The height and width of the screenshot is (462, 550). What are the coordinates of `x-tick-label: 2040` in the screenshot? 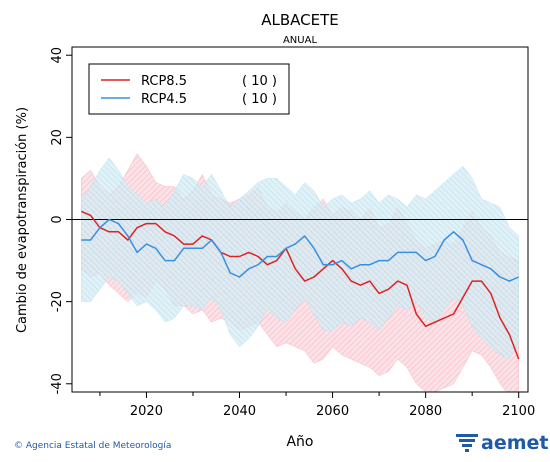 It's located at (239, 411).